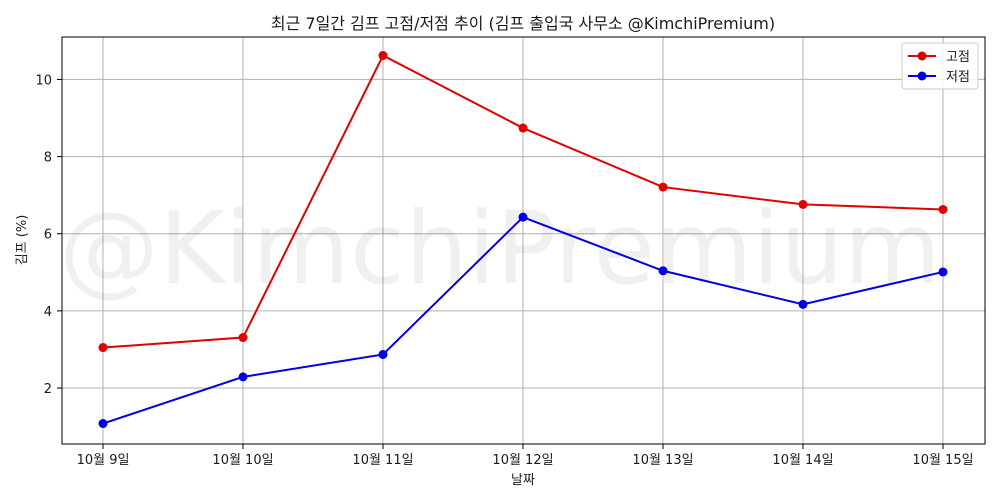  What do you see at coordinates (382, 460) in the screenshot?
I see `x-tick-label: 10월 11일` at bounding box center [382, 460].